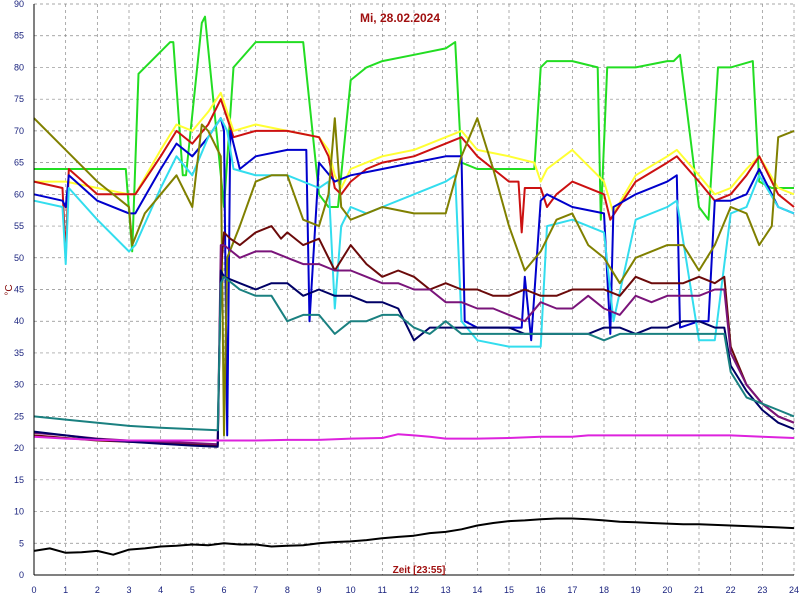 This screenshot has height=600, width=800. Describe the element at coordinates (19, 290) in the screenshot. I see `y-tick-label: 45` at that location.